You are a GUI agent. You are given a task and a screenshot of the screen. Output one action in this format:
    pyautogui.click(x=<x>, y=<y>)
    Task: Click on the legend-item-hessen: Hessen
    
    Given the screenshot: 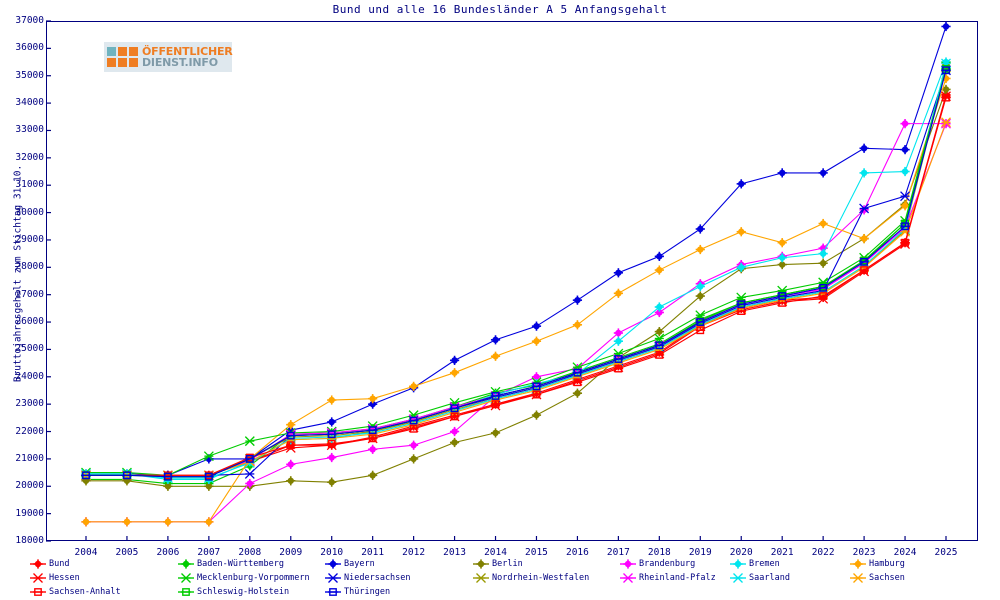 What is the action you would take?
    pyautogui.click(x=55, y=577)
    